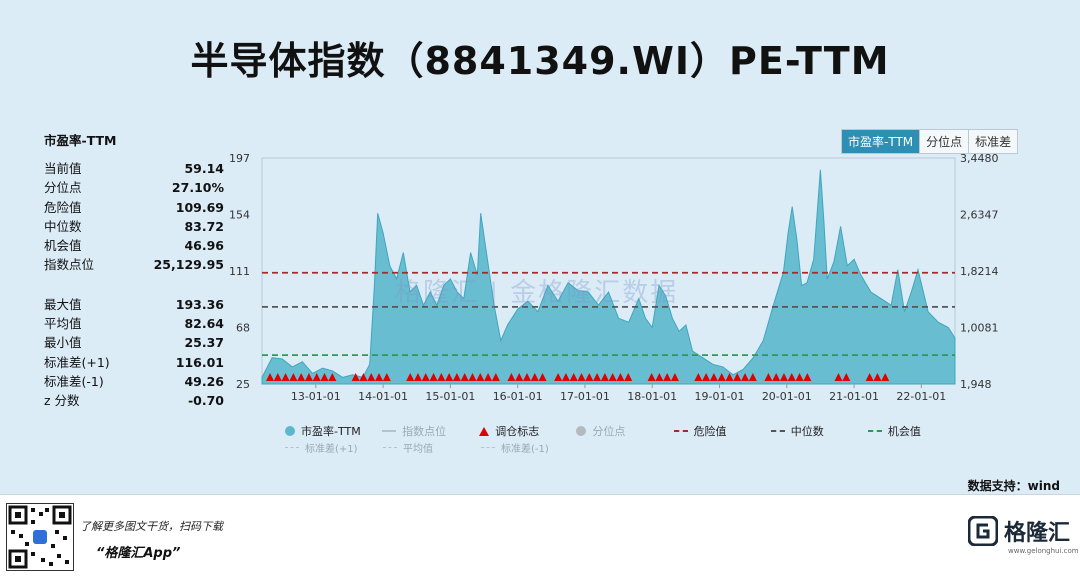  What do you see at coordinates (976, 384) in the screenshot?
I see `y-right-tick-label: 1,948` at bounding box center [976, 384].